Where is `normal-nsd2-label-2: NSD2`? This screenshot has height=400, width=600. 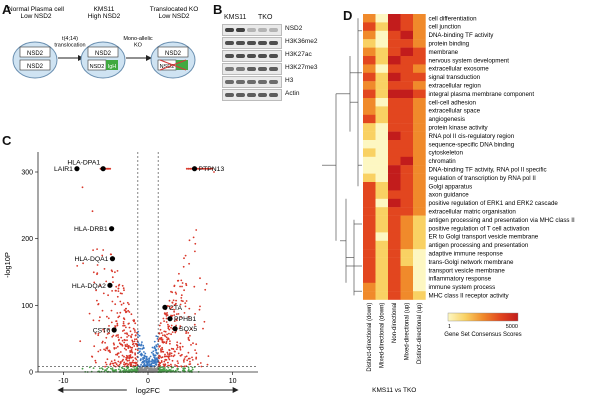
normal-nsd2-label-2: NSD2 is located at coordinates (35, 67).